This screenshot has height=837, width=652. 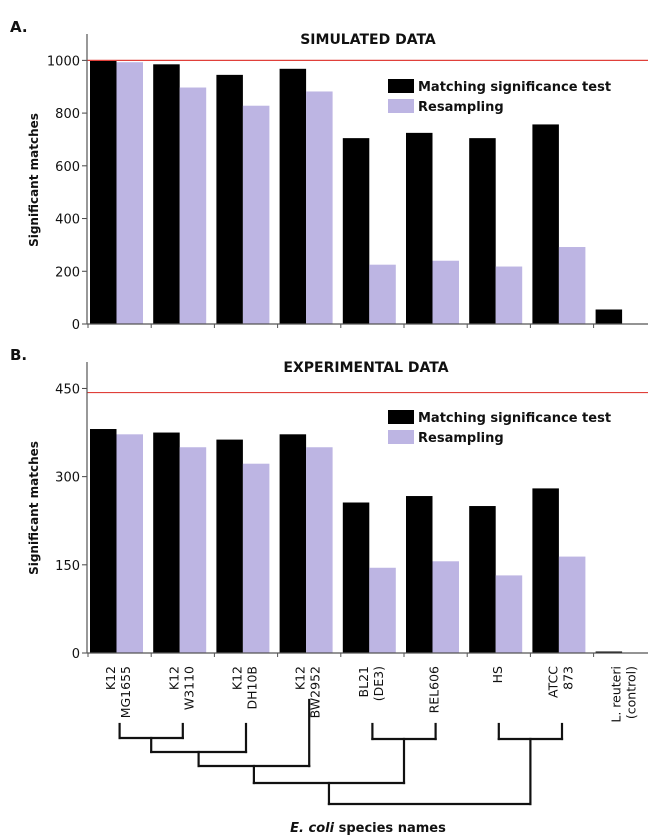 I want to click on category-label: ATCC, so click(x=553, y=682).